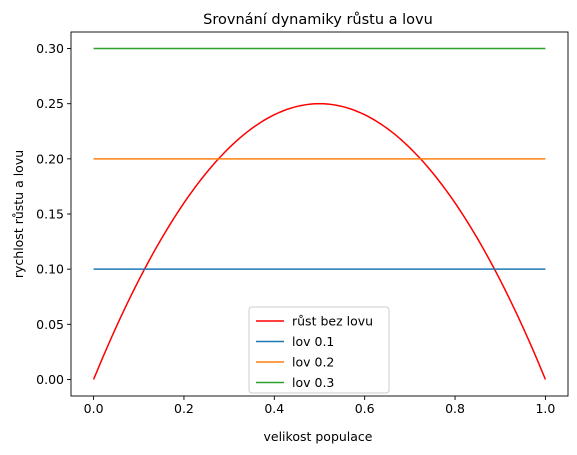 This screenshot has height=455, width=577. Describe the element at coordinates (319, 406) in the screenshot. I see `x-axis: 0.0 0.2 0.4 0.6 0.8 1.0` at that location.